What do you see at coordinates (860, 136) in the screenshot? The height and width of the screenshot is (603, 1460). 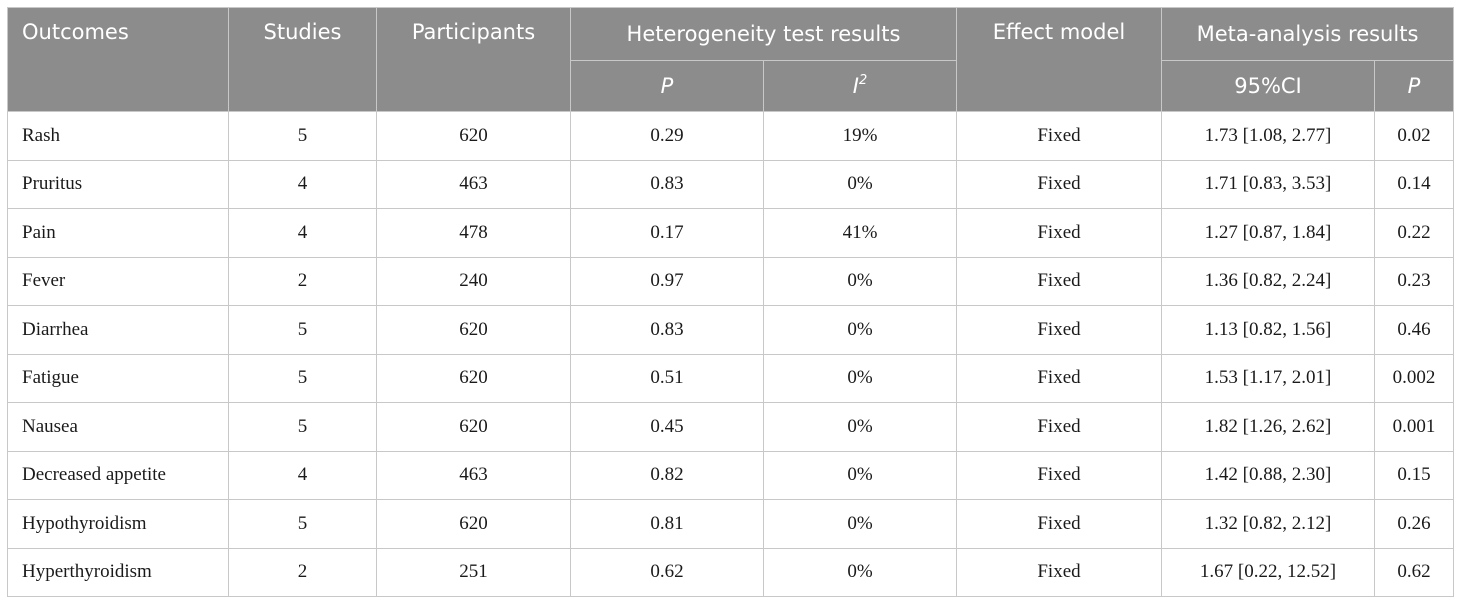 I see `cell-i2: 19%` at bounding box center [860, 136].